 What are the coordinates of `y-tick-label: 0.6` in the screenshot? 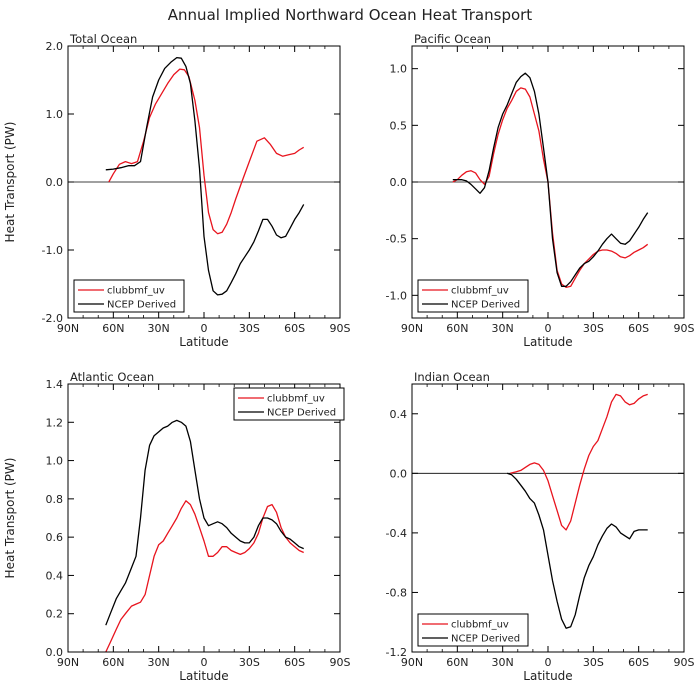 It's located at (55, 537).